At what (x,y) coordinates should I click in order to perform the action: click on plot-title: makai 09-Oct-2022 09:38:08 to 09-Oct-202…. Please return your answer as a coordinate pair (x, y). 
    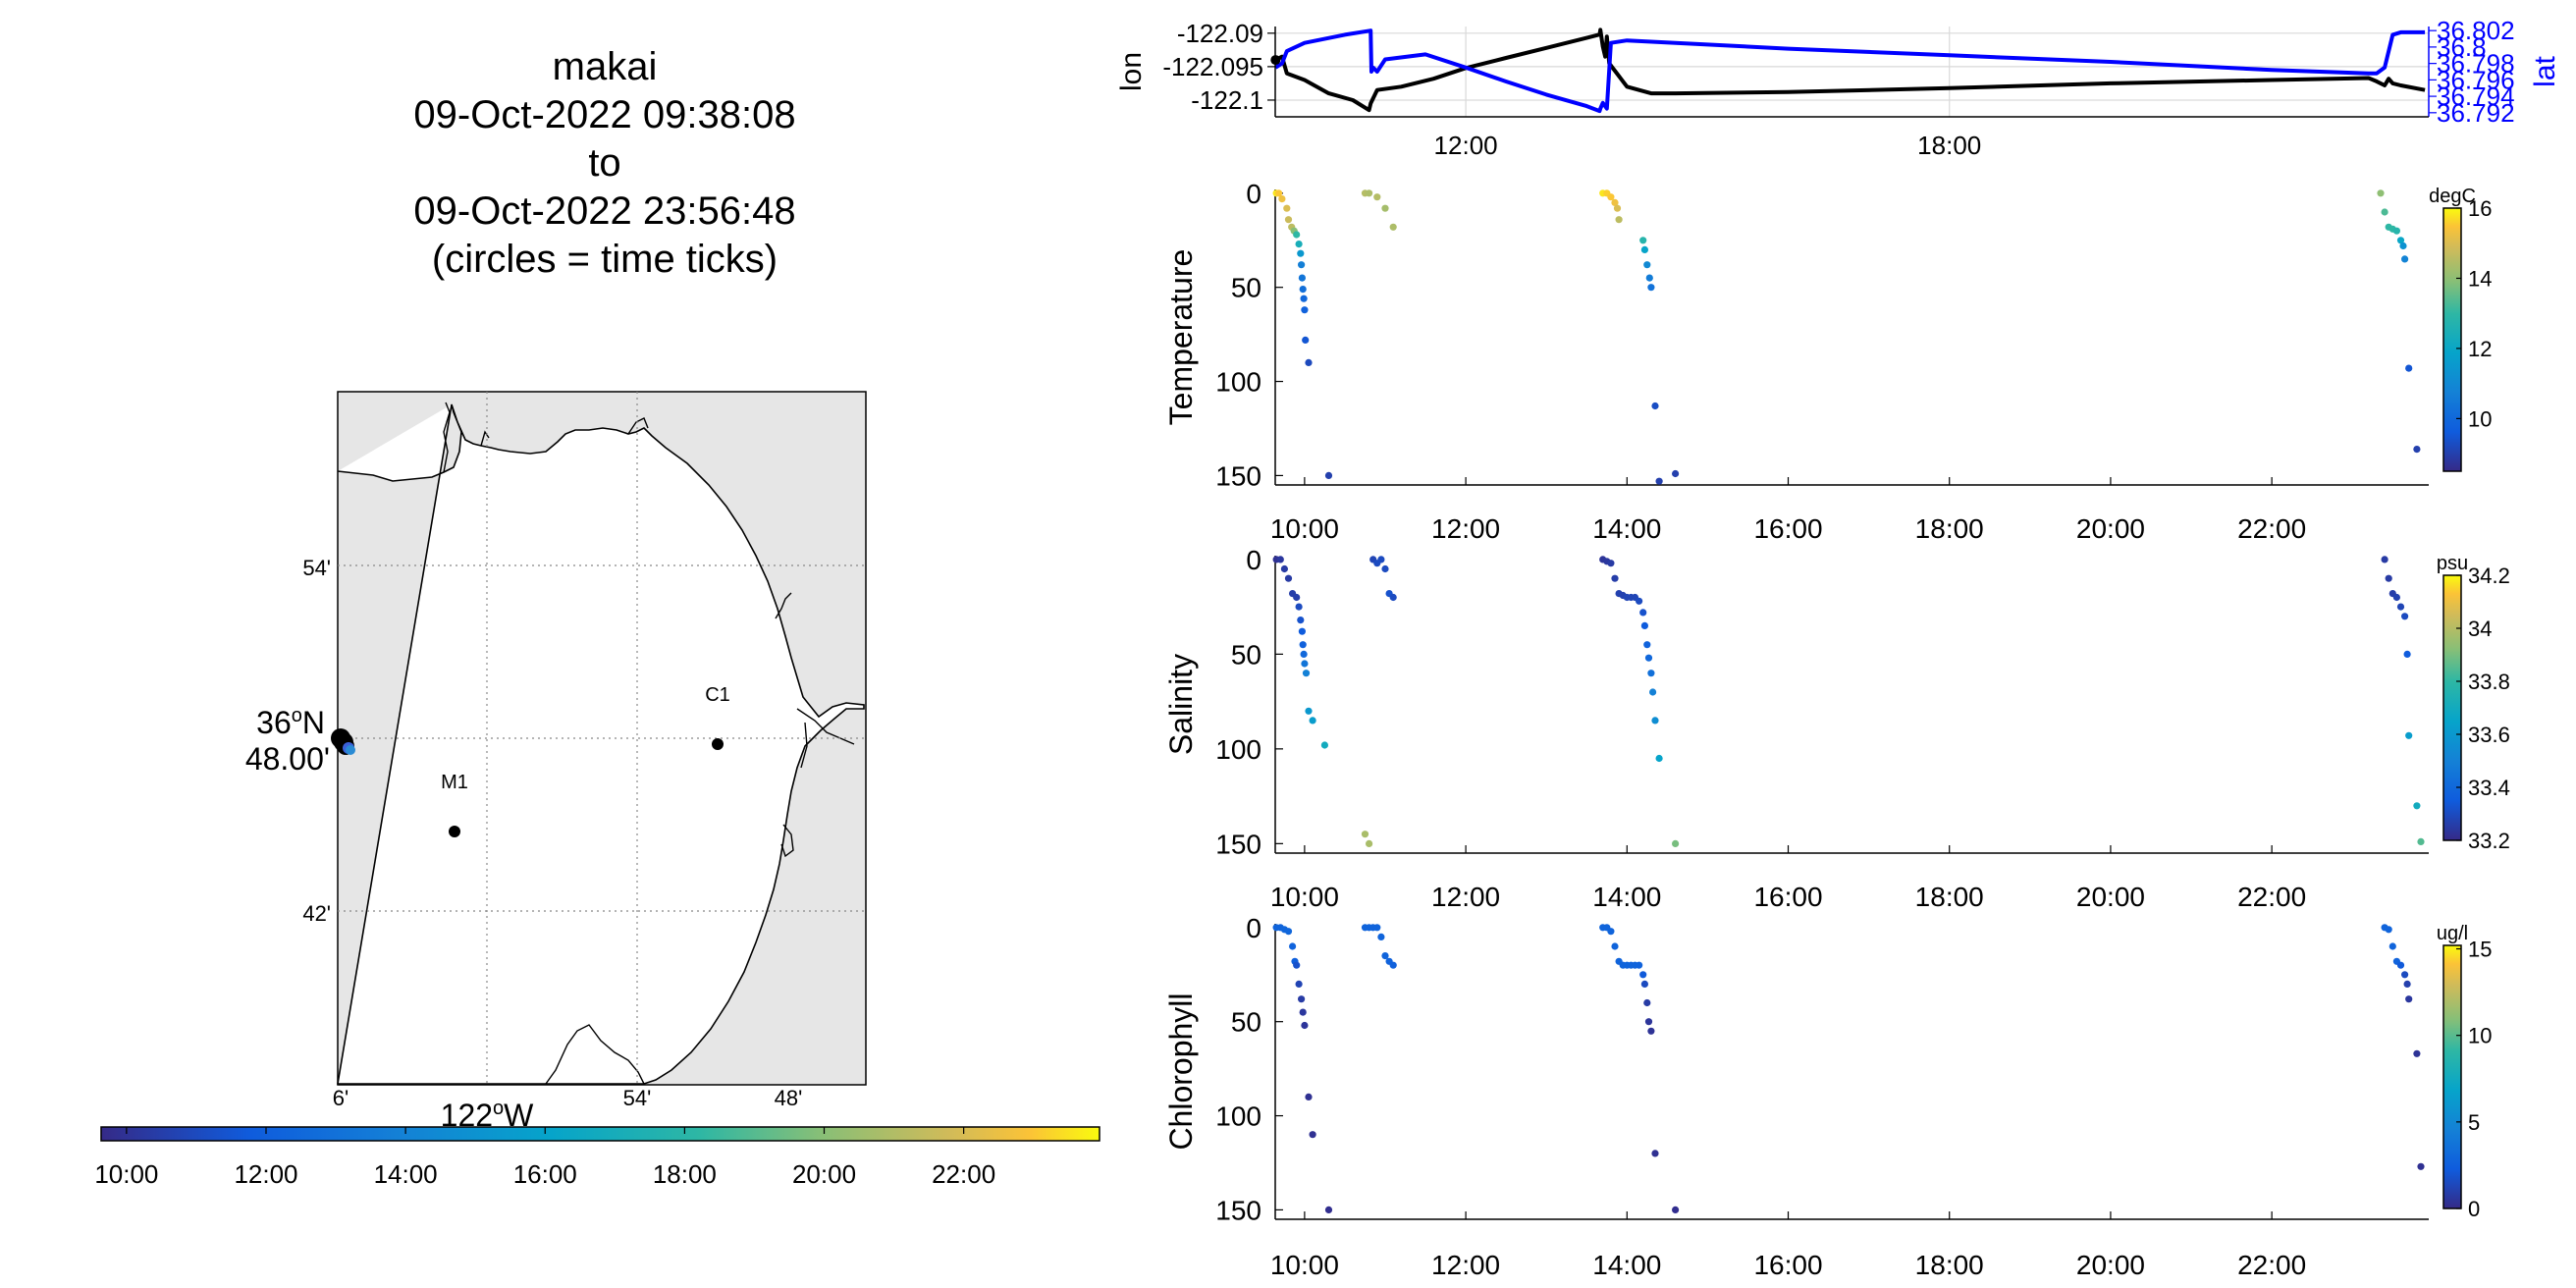
    Looking at the image, I should click on (605, 163).